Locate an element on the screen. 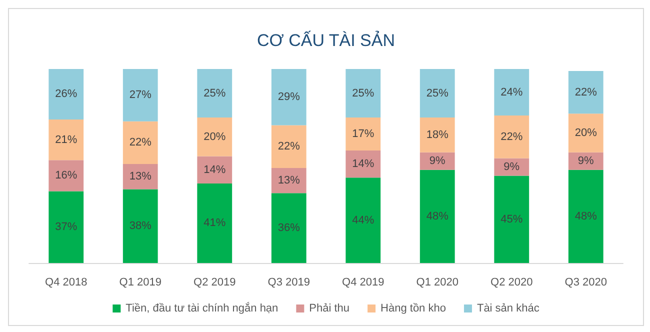 Image resolution: width=650 pixels, height=332 pixels. data-label: 27% is located at coordinates (140, 95).